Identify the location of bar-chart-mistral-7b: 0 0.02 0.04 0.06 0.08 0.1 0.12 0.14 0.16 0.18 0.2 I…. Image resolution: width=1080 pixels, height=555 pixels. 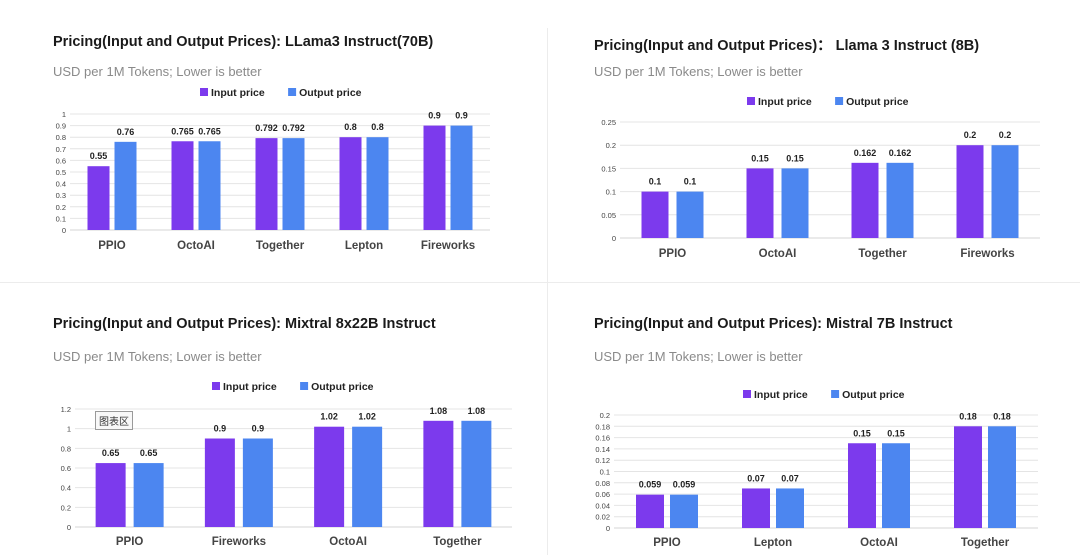
(816, 469).